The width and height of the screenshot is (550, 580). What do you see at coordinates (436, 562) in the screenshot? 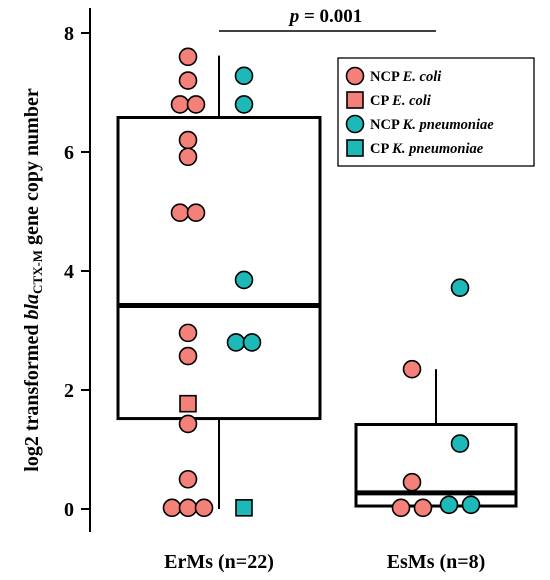
I see `x-category-label: EsMs (n=8)` at bounding box center [436, 562].